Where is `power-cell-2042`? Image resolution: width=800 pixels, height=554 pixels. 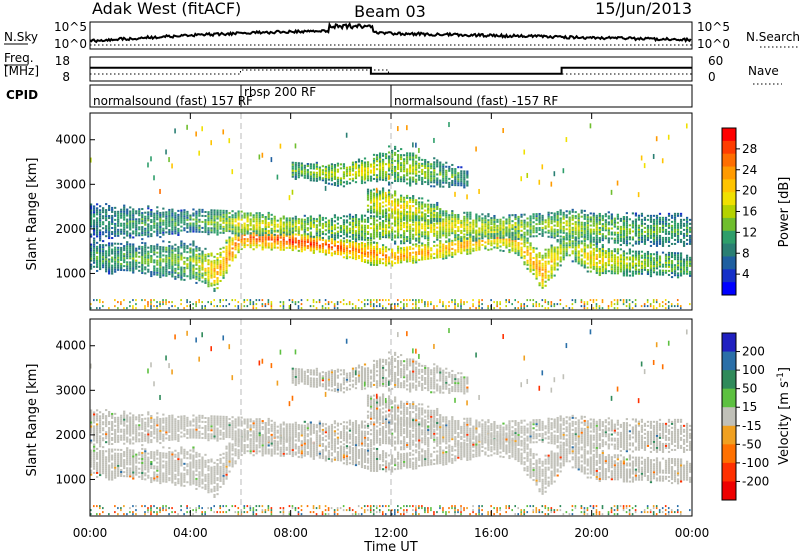
power-cell-2042 is located at coordinates (331, 164).